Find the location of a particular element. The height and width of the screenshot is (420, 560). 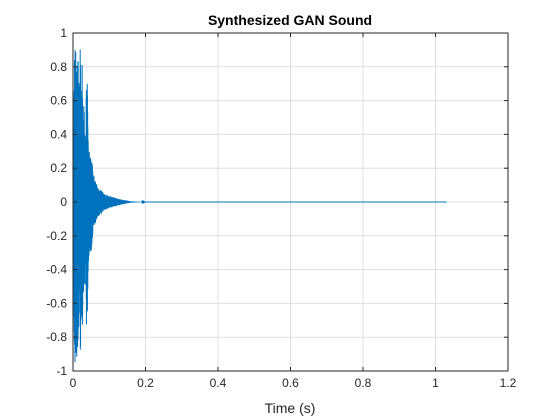

y-tick-label: 0.6 is located at coordinates (58, 101).